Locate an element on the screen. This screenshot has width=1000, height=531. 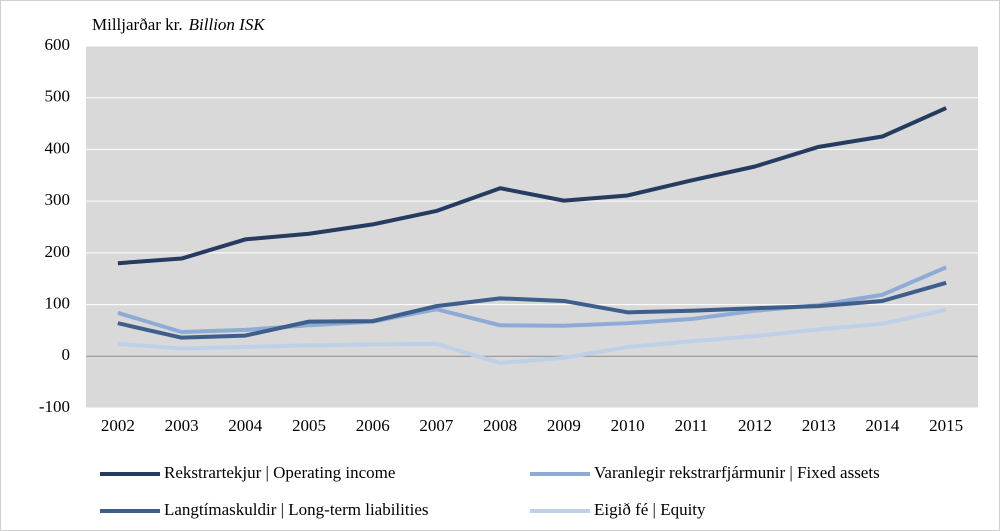
y-label: Milljarðar kr. is located at coordinates (137, 24).